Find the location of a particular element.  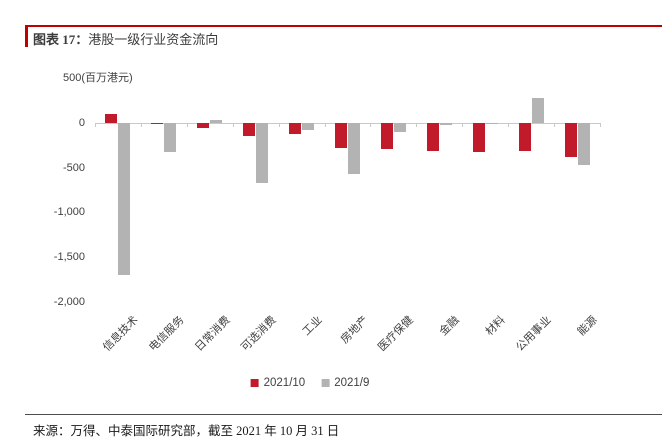

x-category-label: 房地产 is located at coordinates (354, 330).